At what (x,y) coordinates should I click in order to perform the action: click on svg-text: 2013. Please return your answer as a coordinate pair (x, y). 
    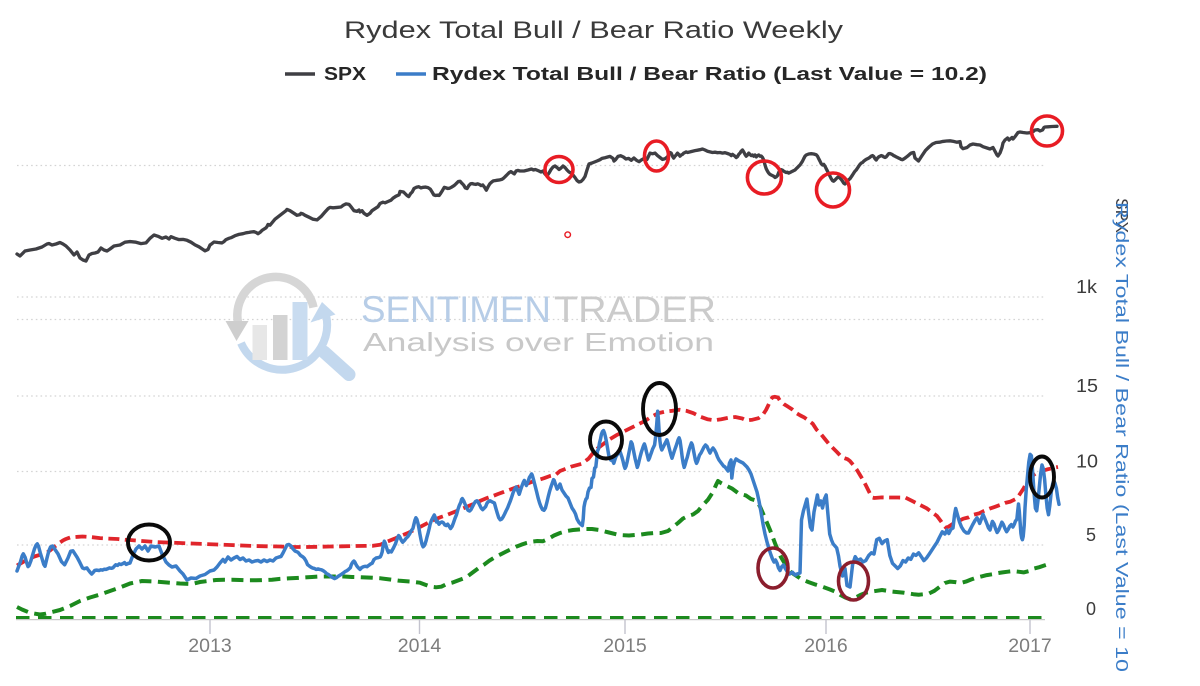
    Looking at the image, I should click on (209, 646).